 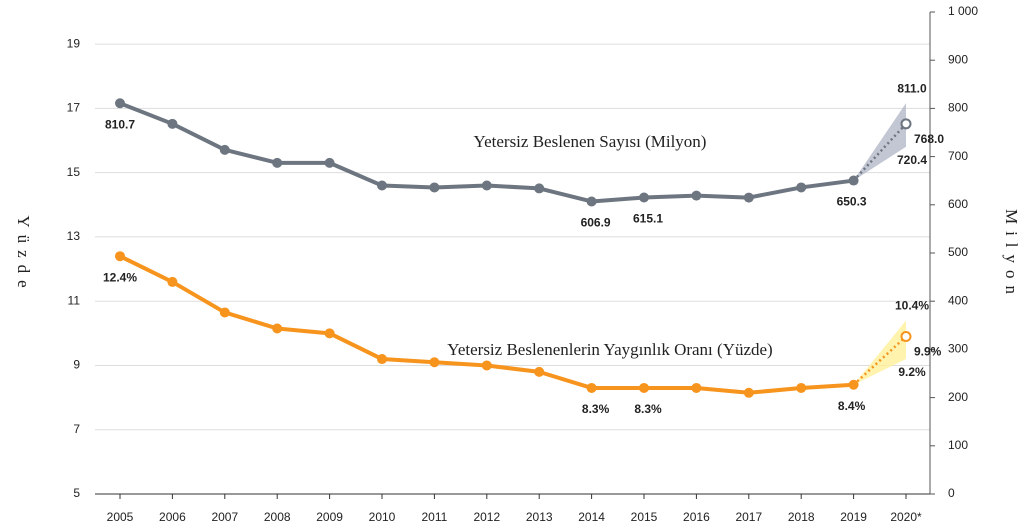 What do you see at coordinates (906, 517) in the screenshot?
I see `x-tick-label: 2020*` at bounding box center [906, 517].